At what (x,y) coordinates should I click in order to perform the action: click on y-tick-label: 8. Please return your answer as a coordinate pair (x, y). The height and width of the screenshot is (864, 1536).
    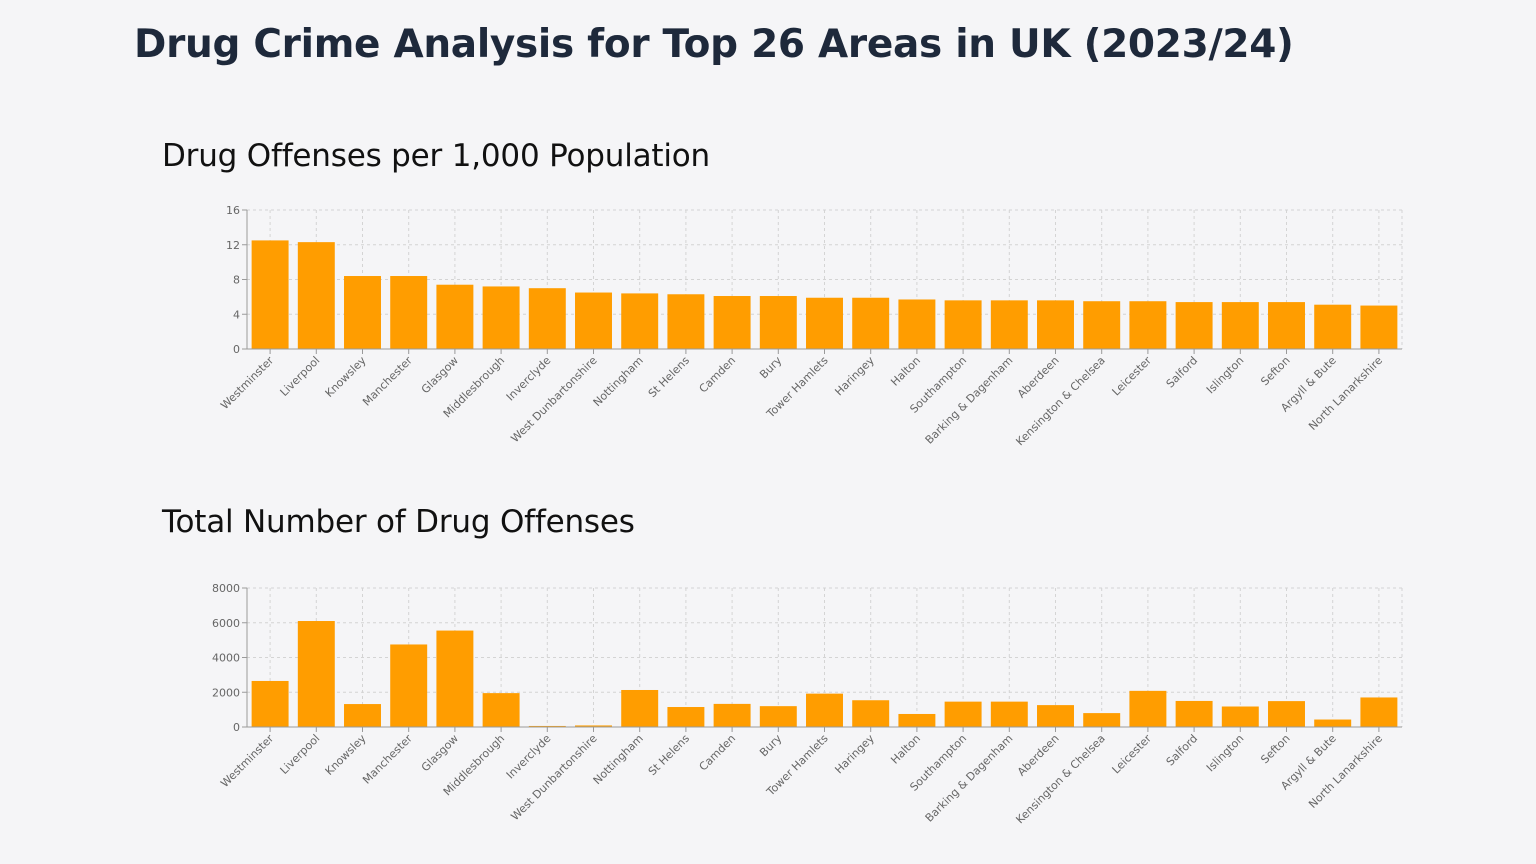
    Looking at the image, I should click on (236, 280).